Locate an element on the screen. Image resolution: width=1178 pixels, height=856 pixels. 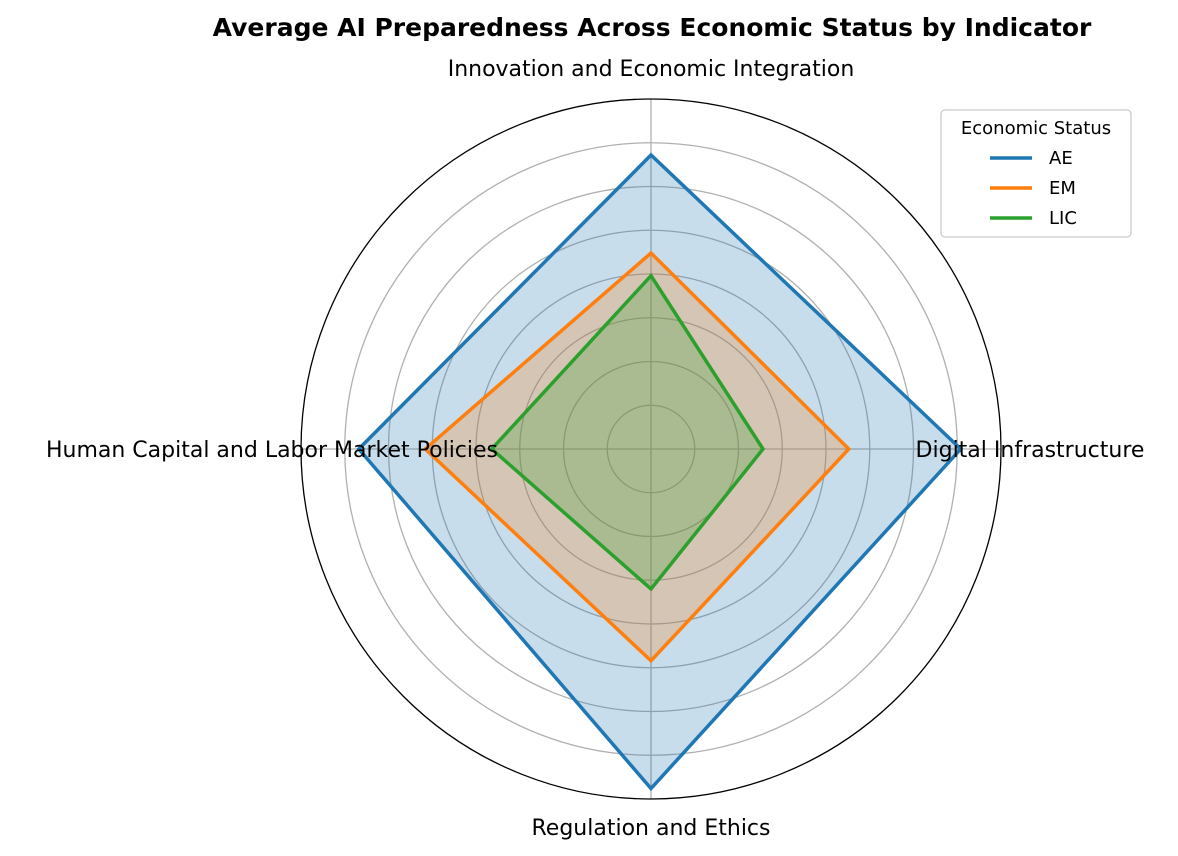
legend-items: AE EM LIC is located at coordinates (1033, 188).